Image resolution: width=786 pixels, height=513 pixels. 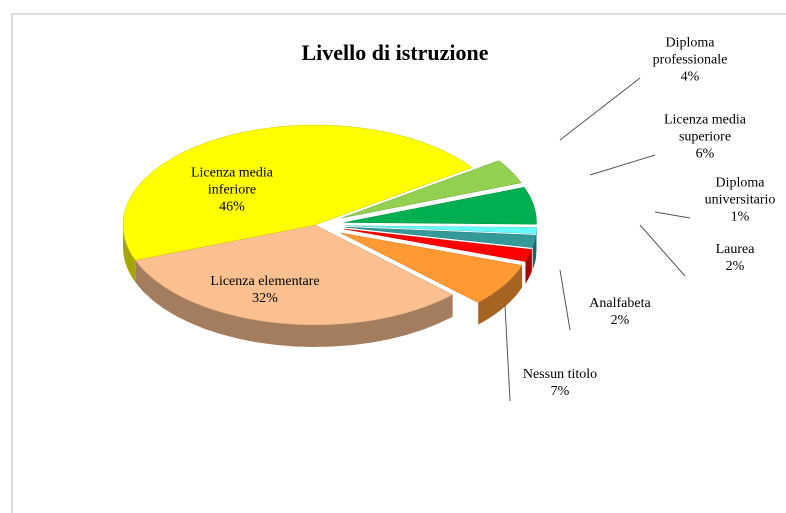 What do you see at coordinates (265, 281) in the screenshot?
I see `category-label: Licenza elementare` at bounding box center [265, 281].